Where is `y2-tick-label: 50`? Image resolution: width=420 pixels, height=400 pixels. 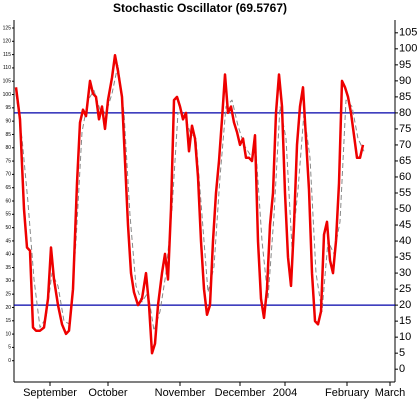
y2-tick-label: 50 is located at coordinates (8, 228).